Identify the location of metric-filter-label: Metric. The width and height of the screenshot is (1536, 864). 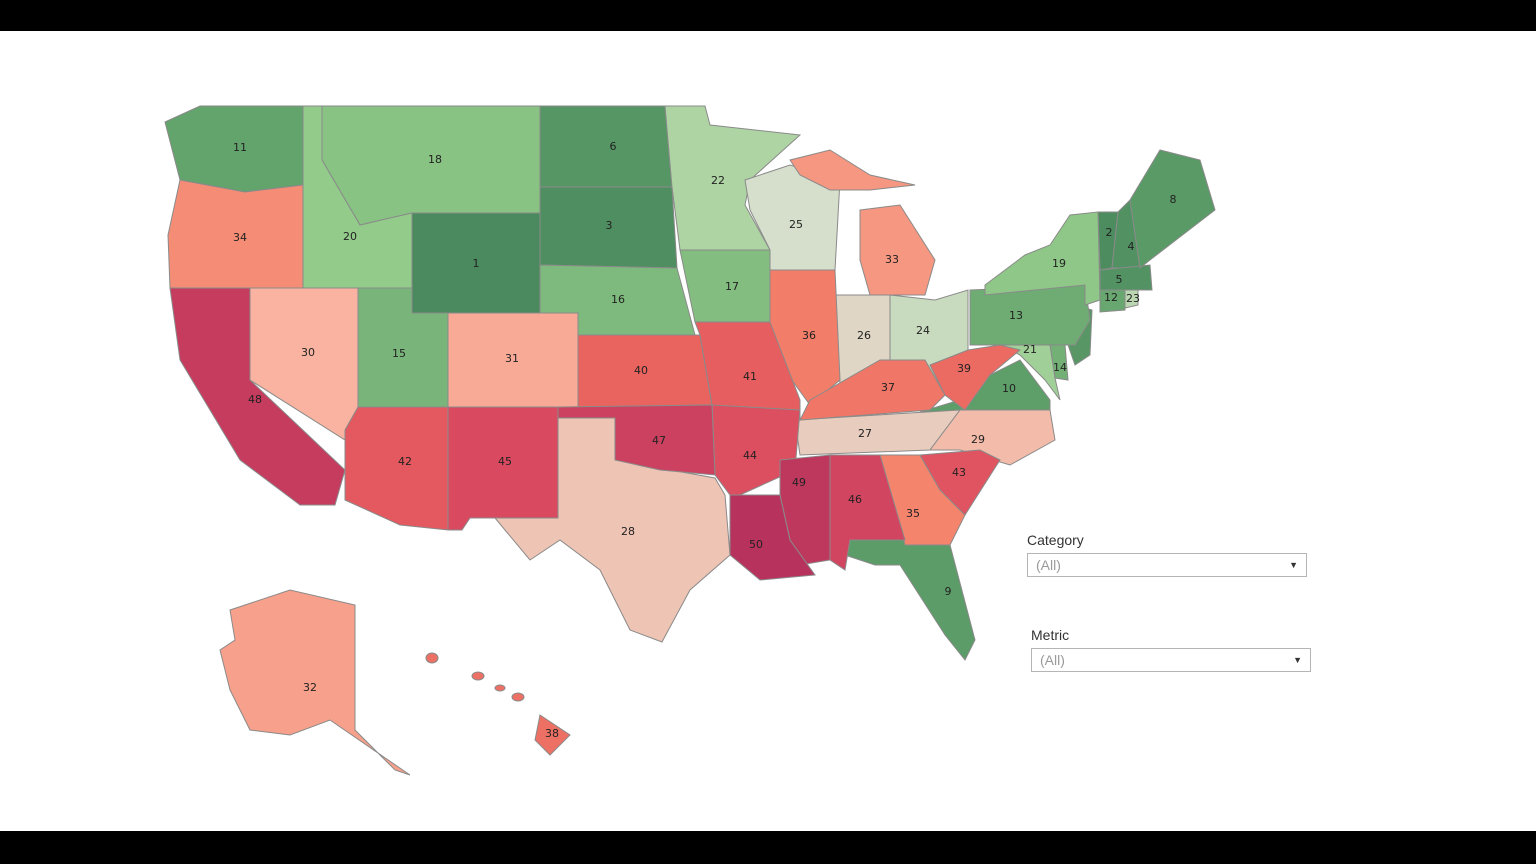
(1050, 635).